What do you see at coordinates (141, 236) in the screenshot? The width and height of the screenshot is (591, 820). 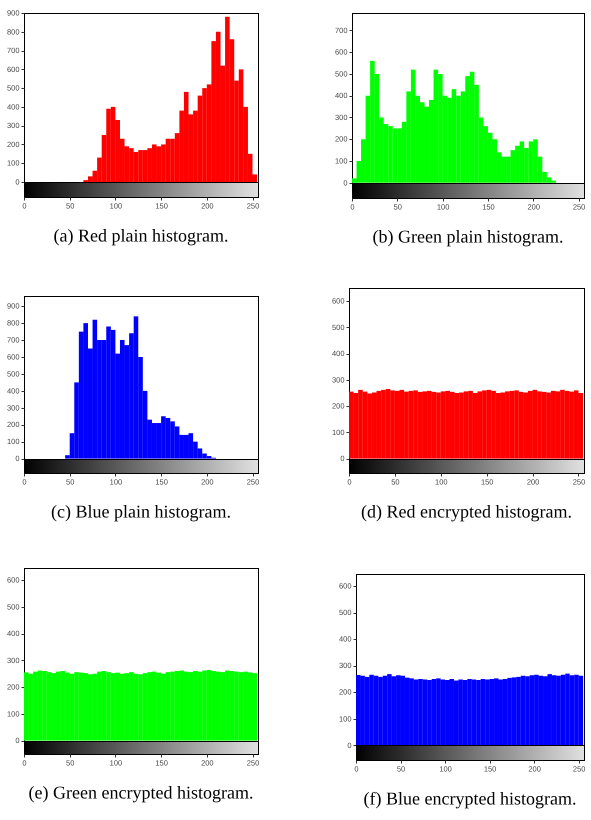 I see `text: (a) Red plain histogram.` at bounding box center [141, 236].